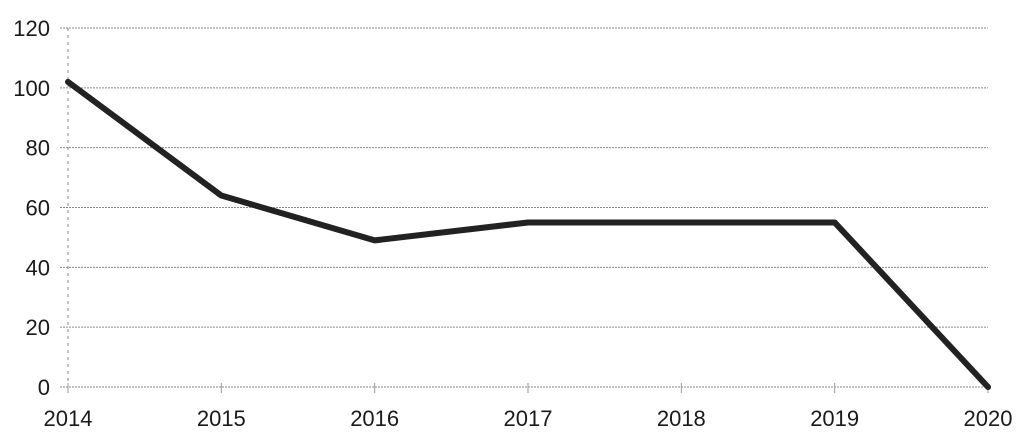  Describe the element at coordinates (38, 327) in the screenshot. I see `y-tick-label: 20` at that location.